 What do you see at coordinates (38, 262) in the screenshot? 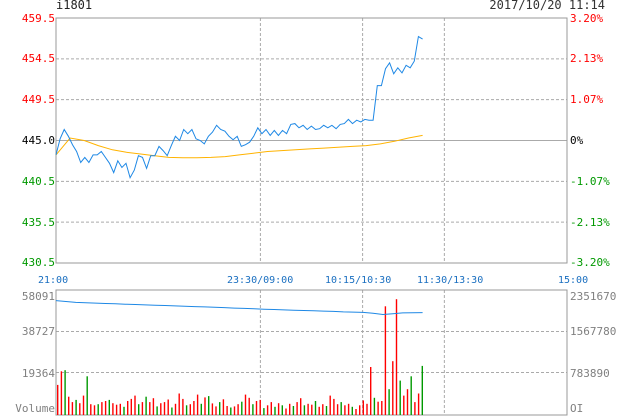
I see `price-tick: 430.5` at bounding box center [38, 262].